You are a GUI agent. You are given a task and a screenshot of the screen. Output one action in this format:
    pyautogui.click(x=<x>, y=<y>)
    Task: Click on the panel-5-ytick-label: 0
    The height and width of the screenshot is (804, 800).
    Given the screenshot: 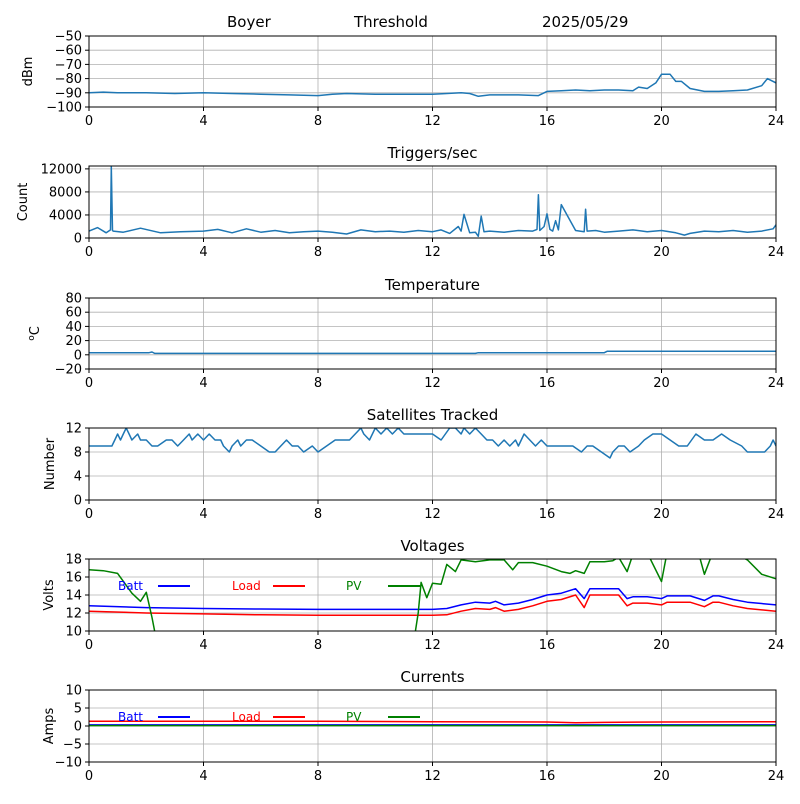 What is the action you would take?
    pyautogui.click(x=78, y=727)
    